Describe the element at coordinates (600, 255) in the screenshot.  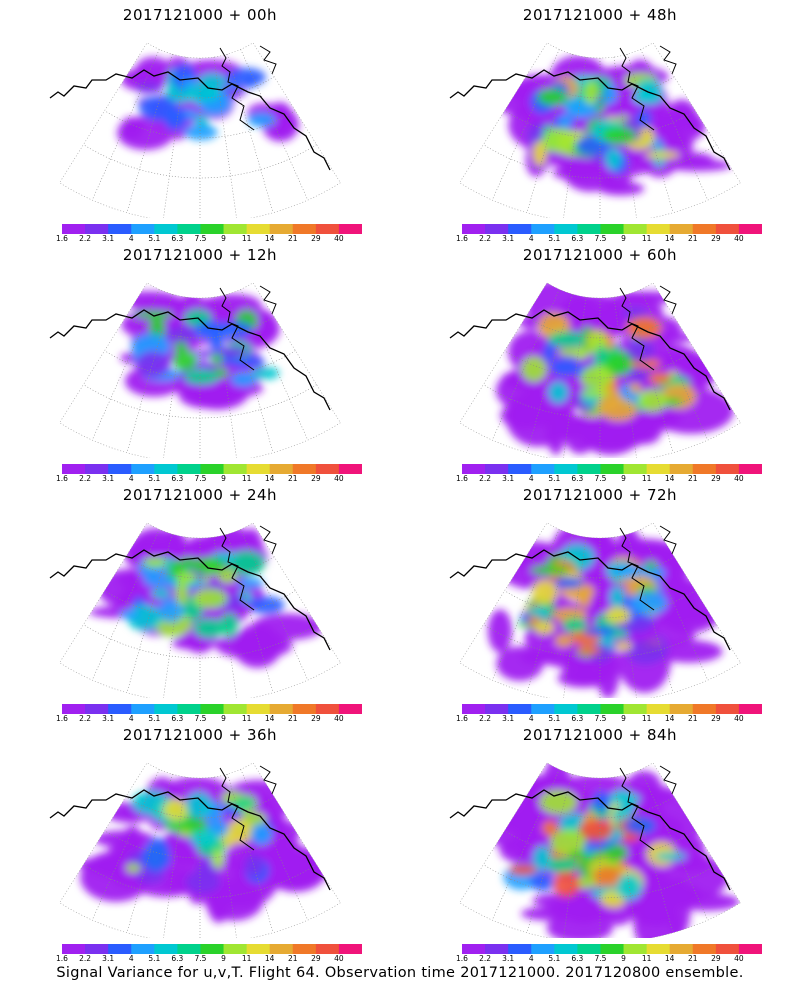
I see `panel-title: 2017121000 + 60h` at that location.